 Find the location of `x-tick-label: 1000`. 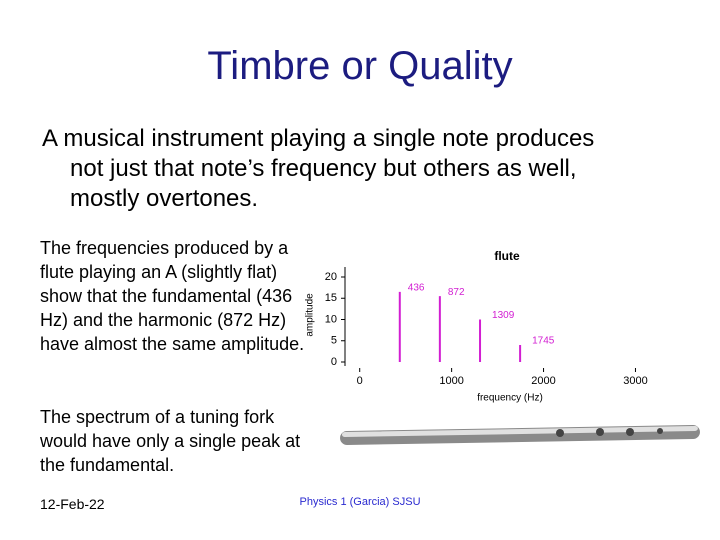

x-tick-label: 1000 is located at coordinates (451, 381).